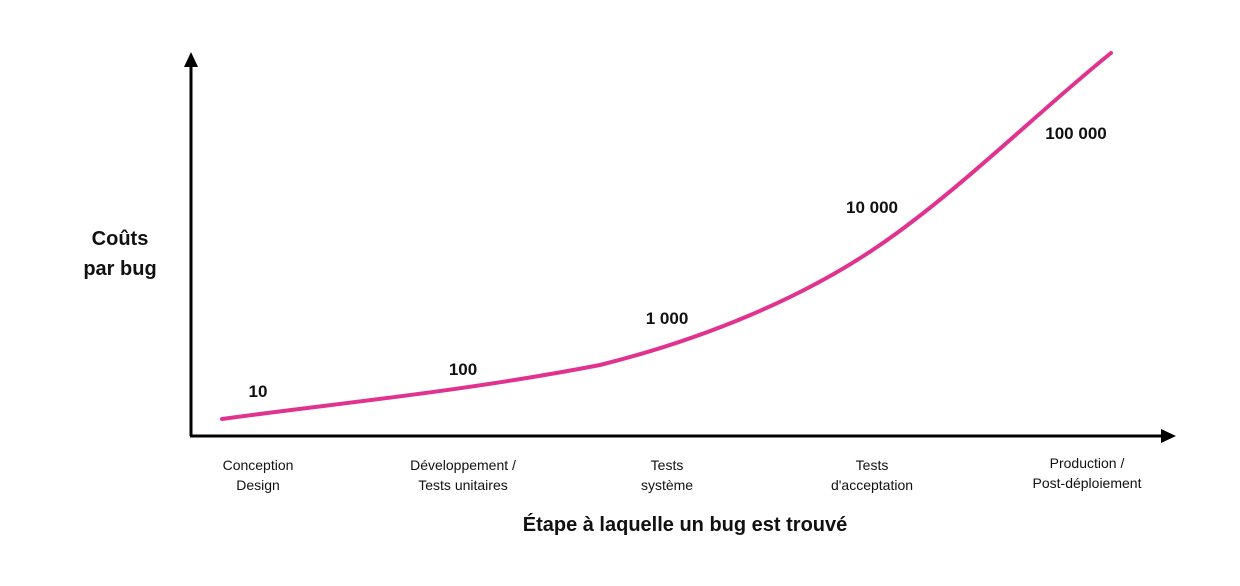 This screenshot has height=586, width=1240. What do you see at coordinates (463, 475) in the screenshot?
I see `category-label: Développement / Tests unitaires` at bounding box center [463, 475].